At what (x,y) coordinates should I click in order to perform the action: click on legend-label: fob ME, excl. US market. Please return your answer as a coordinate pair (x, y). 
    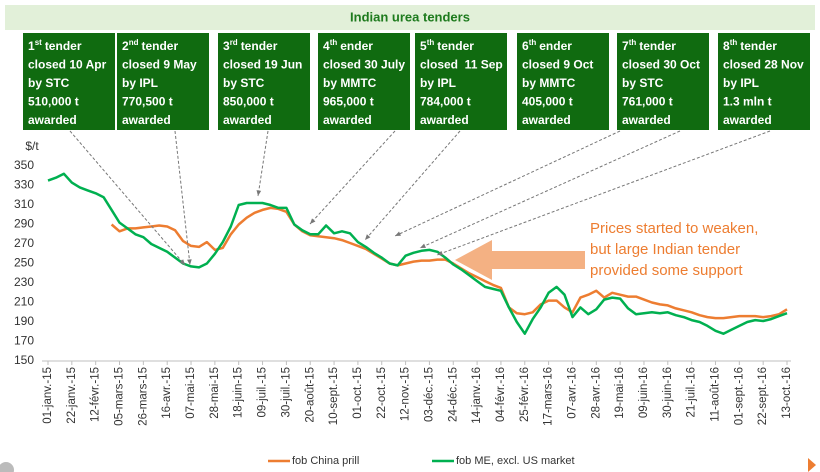
    Looking at the image, I should click on (515, 461).